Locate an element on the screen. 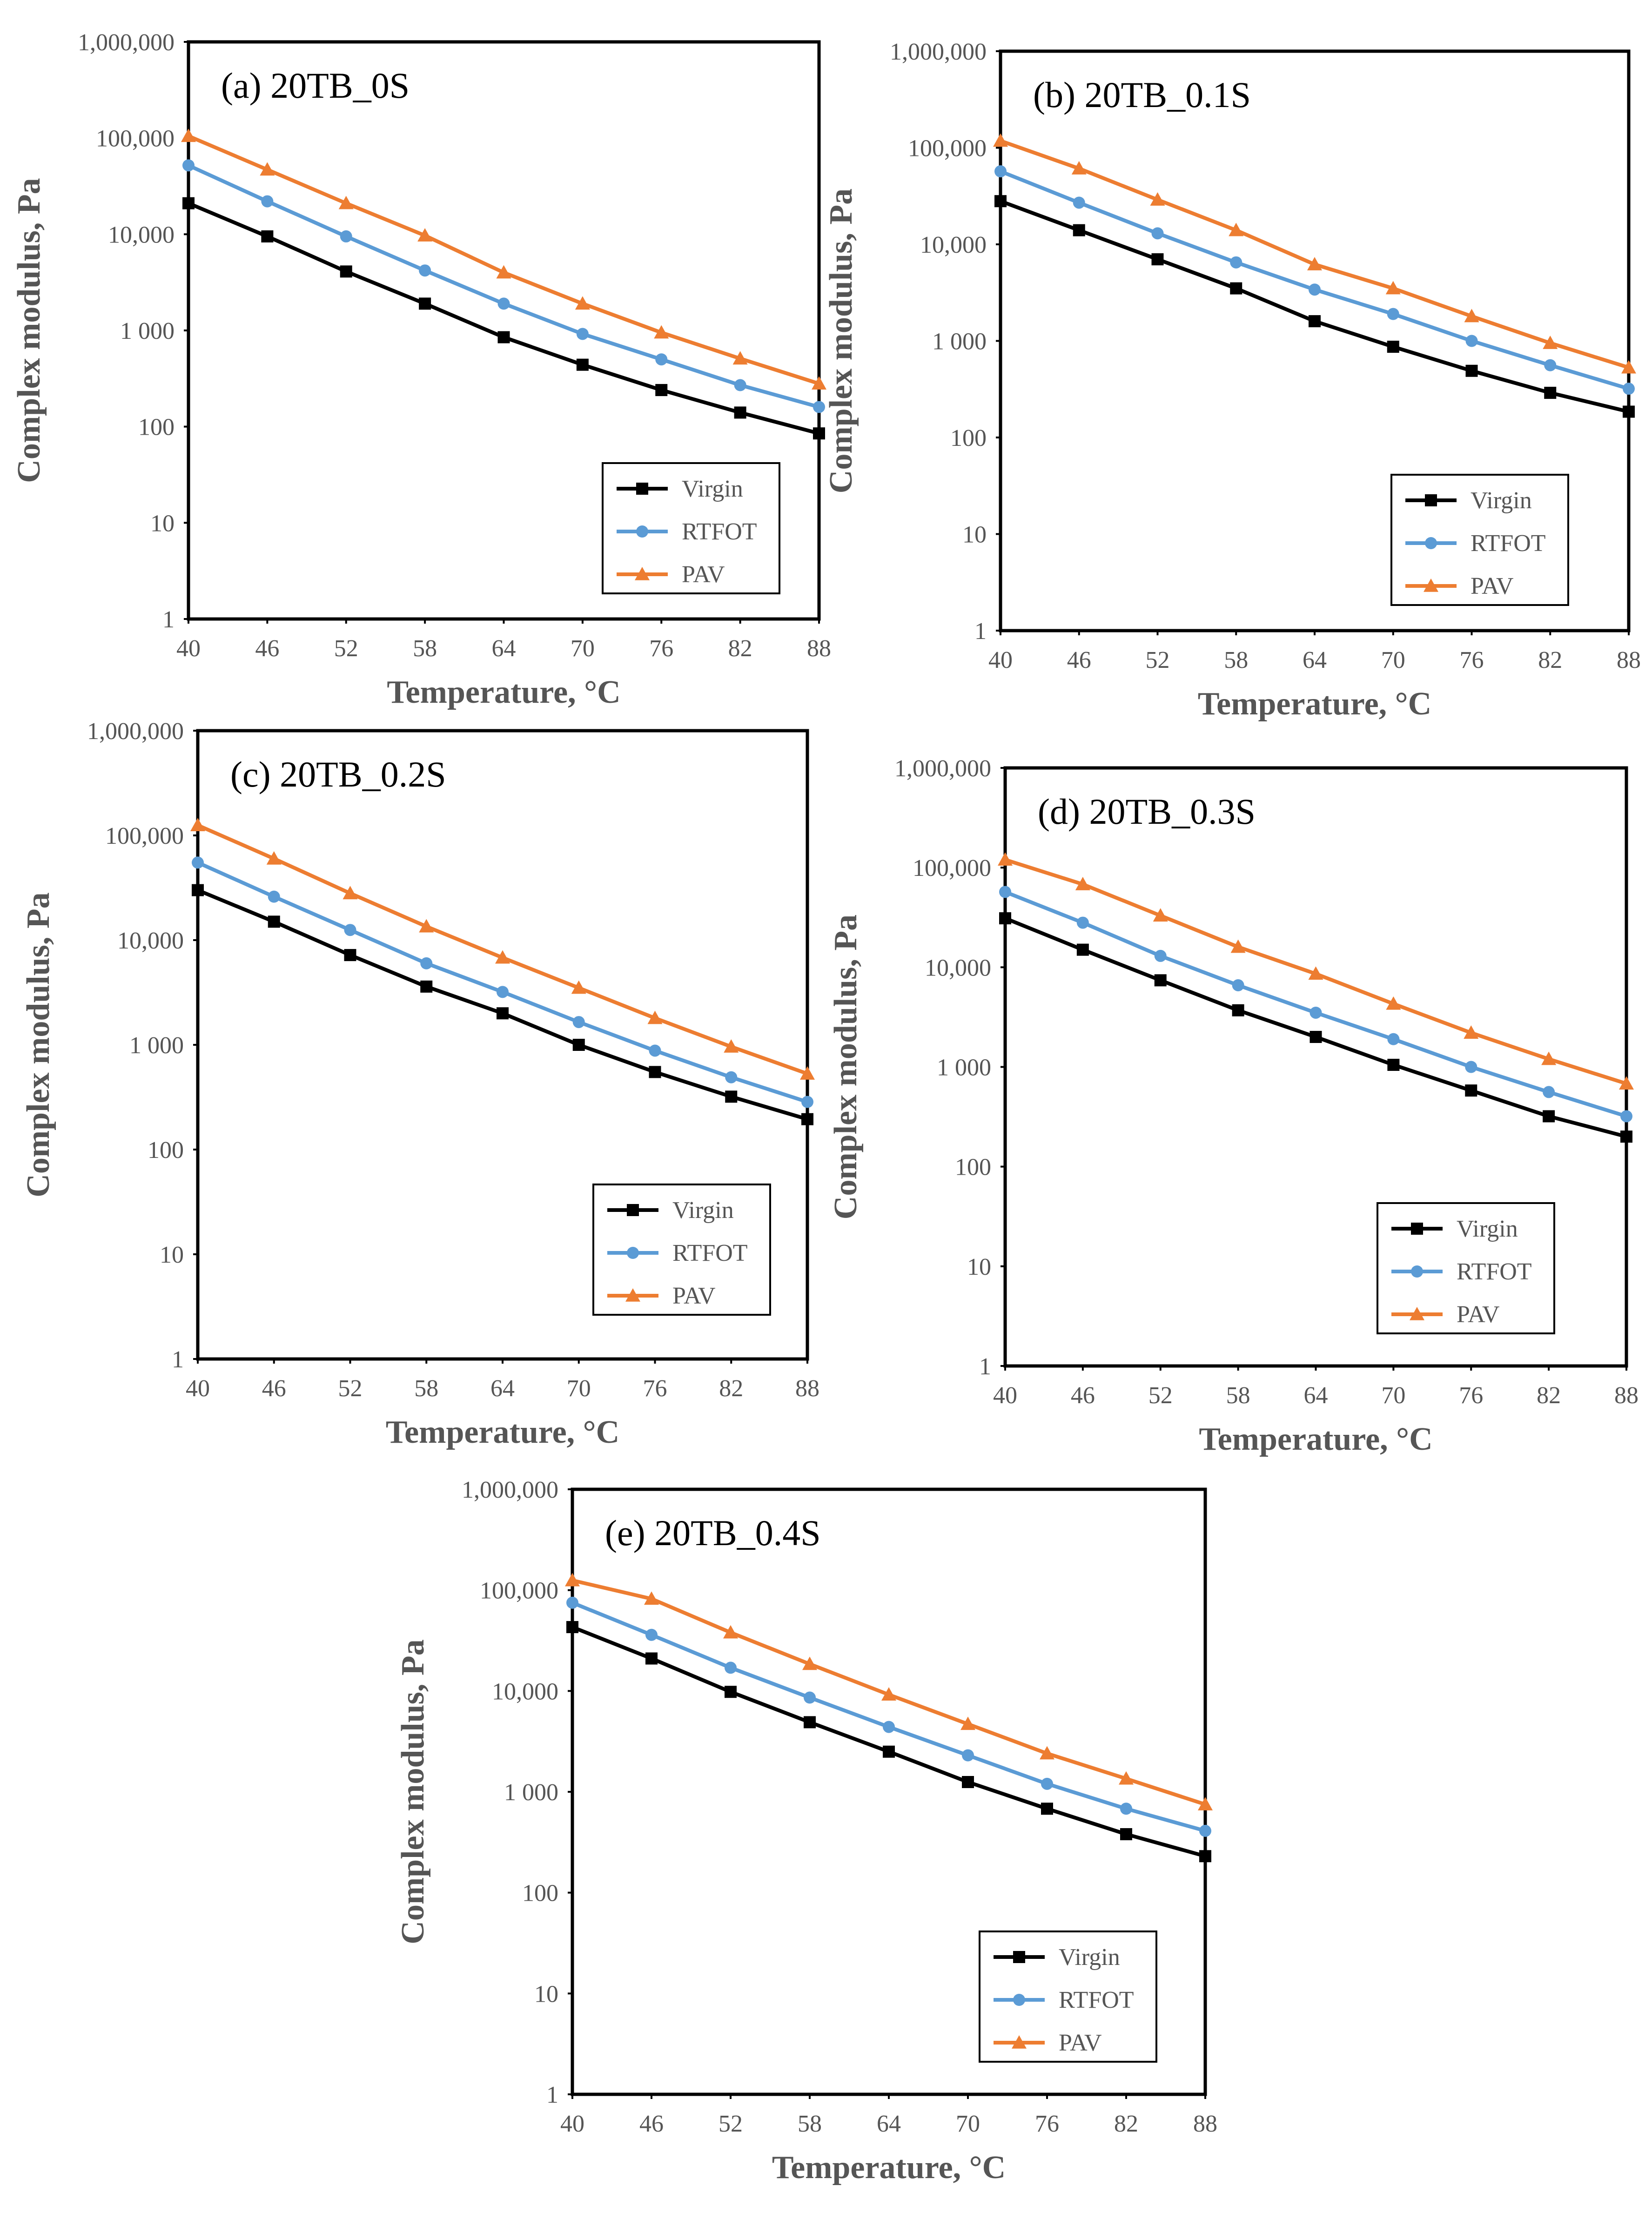 This screenshot has height=2213, width=1652. legend-marker-rtfot is located at coordinates (633, 1253).